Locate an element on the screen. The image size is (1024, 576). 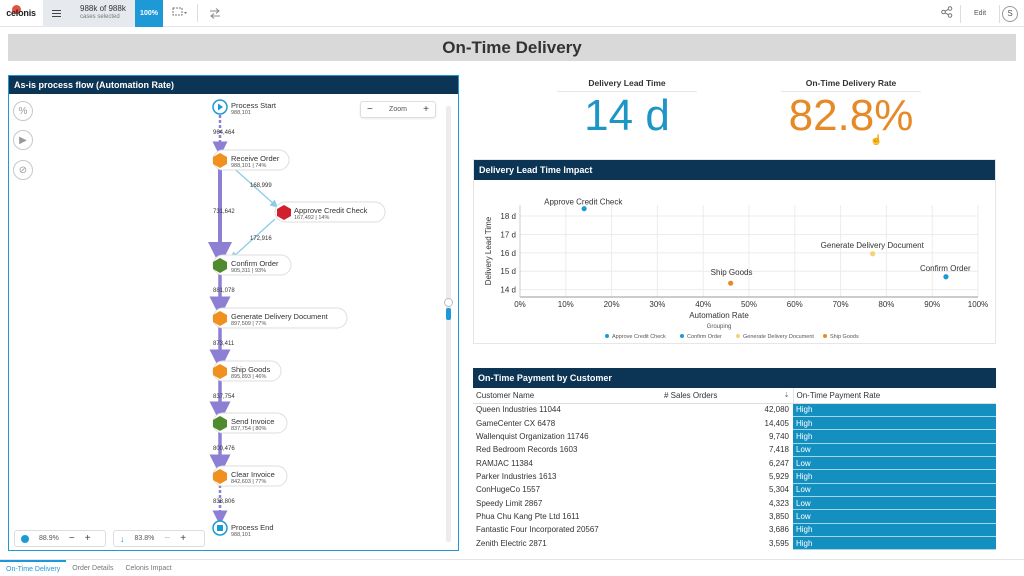
node-process-end: Process End 988,101 is located at coordinates (252, 531).